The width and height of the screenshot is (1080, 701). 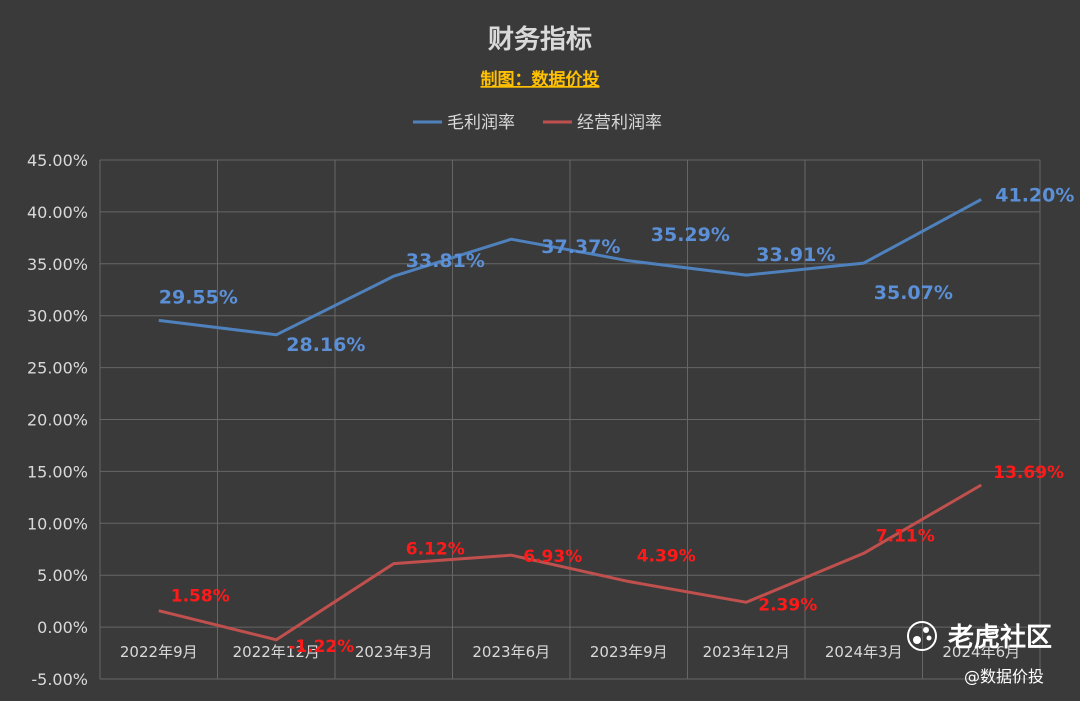 What do you see at coordinates (57, 523) in the screenshot?
I see `y-tick-label: 10.00%` at bounding box center [57, 523].